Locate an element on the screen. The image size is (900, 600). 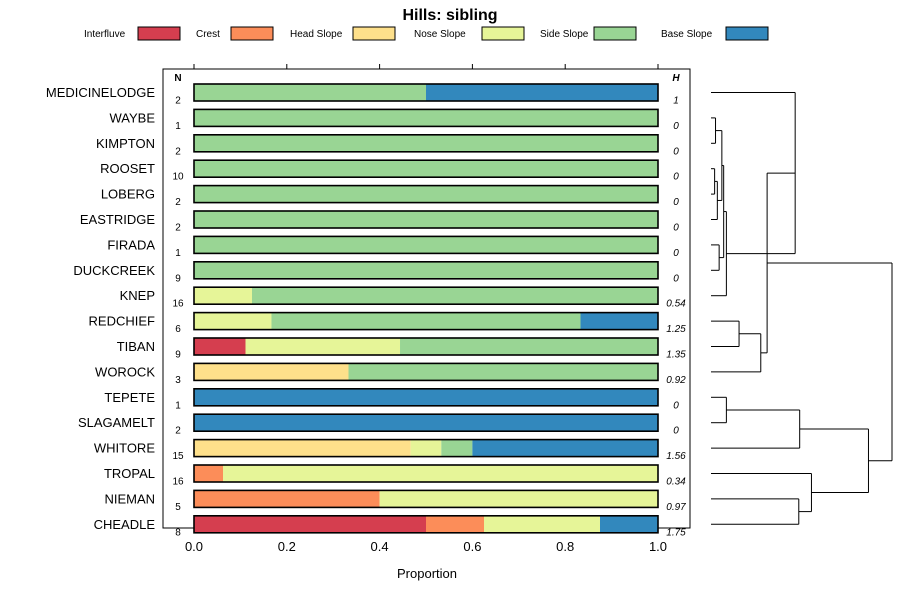
x-tick-label: 1.0 is located at coordinates (658, 546).